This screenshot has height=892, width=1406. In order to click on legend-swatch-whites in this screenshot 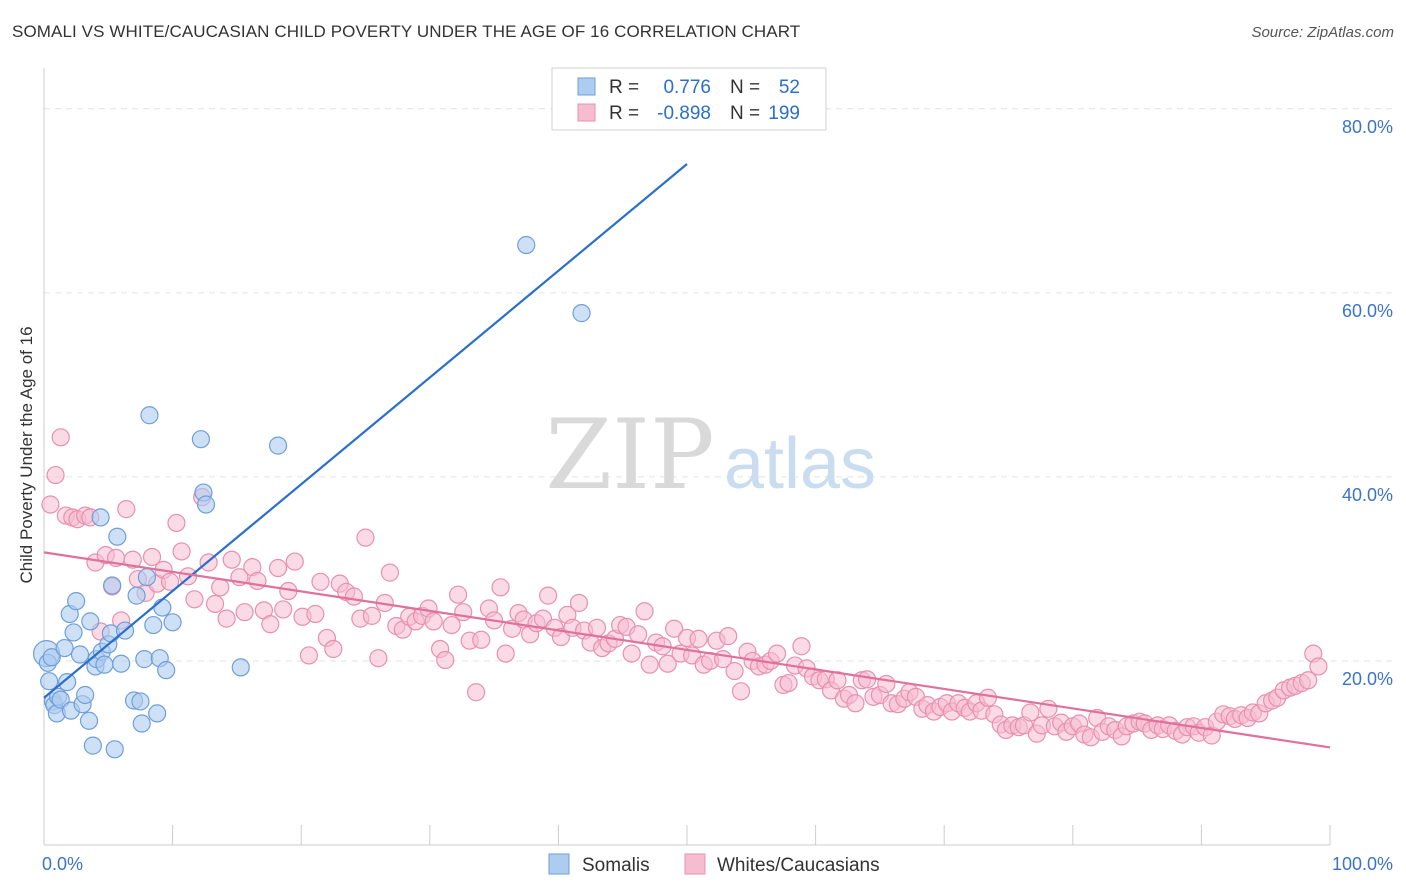, I will do `click(586, 112)`.